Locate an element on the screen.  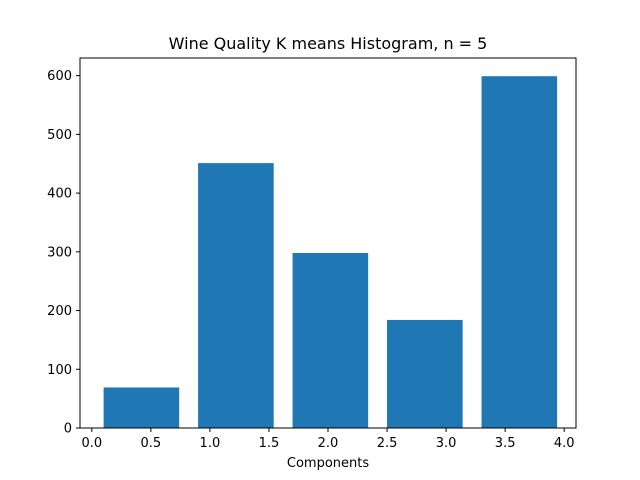
y-axis: 0 100 200 300 400 500 600 is located at coordinates (63, 253).